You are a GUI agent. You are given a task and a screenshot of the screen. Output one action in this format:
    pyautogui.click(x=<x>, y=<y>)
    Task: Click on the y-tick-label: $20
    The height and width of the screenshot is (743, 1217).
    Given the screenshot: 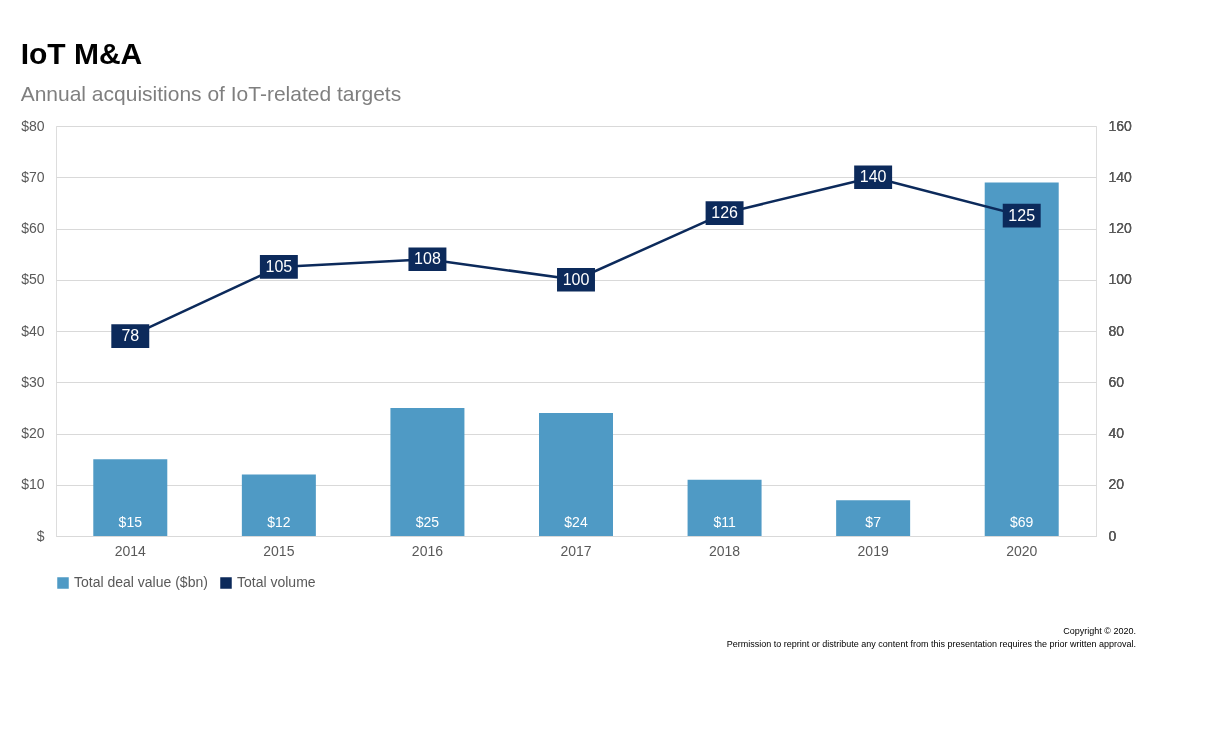 What is the action you would take?
    pyautogui.click(x=33, y=433)
    